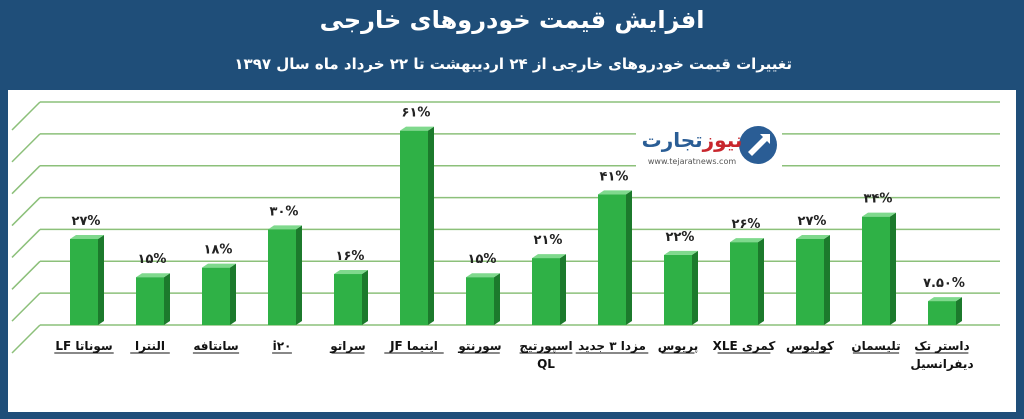  What do you see at coordinates (692, 140) in the screenshot?
I see `logo-name: نیوزتجارت` at bounding box center [692, 140].